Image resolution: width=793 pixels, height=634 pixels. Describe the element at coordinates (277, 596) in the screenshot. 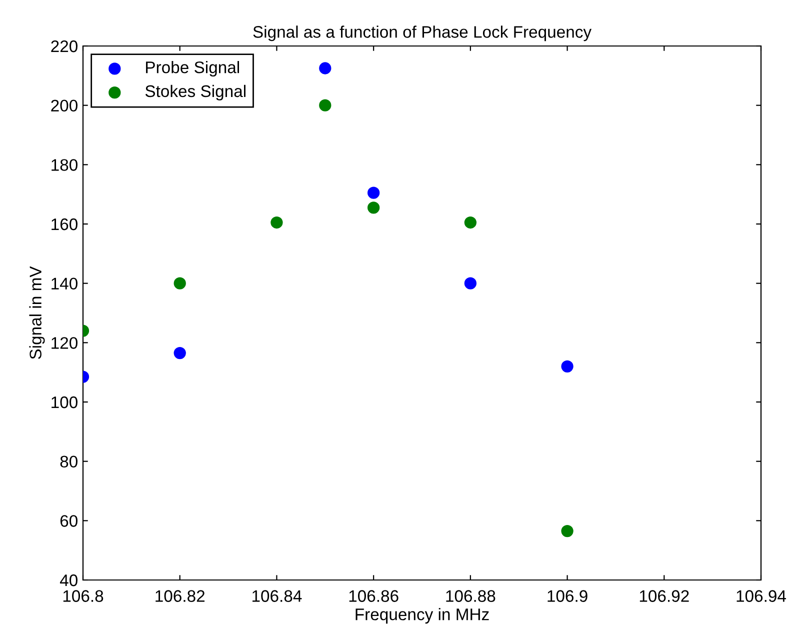

I see `x-tick-label: 106.84` at that location.